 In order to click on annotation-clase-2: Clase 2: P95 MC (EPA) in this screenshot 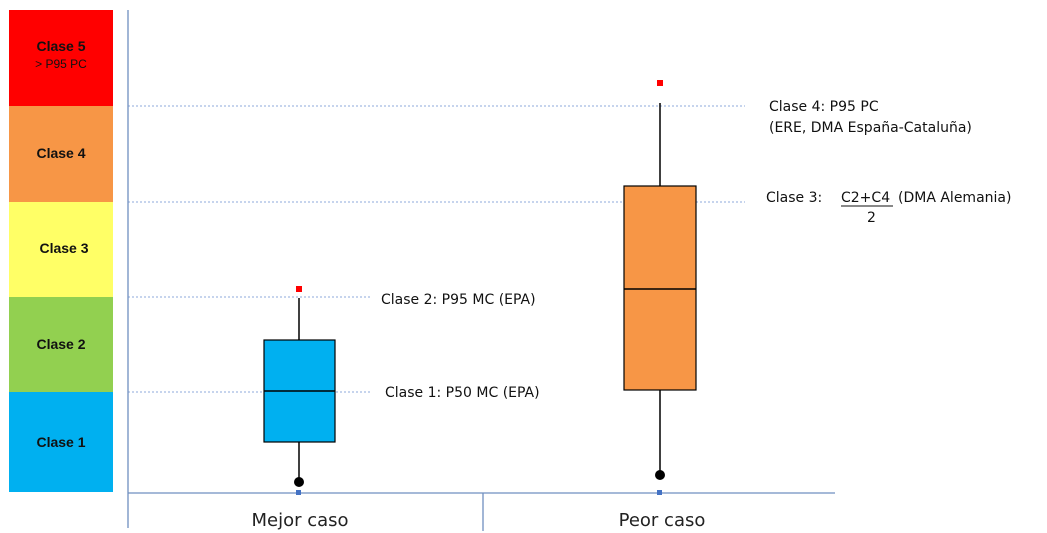, I will do `click(458, 300)`.